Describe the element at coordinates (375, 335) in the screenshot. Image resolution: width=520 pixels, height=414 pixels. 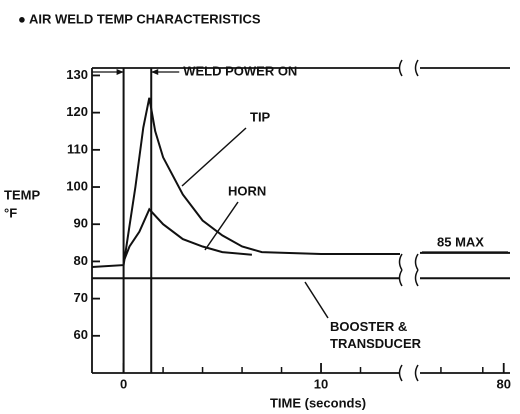
I see `curve-label: BOOSTER & TRANSDUCER` at that location.